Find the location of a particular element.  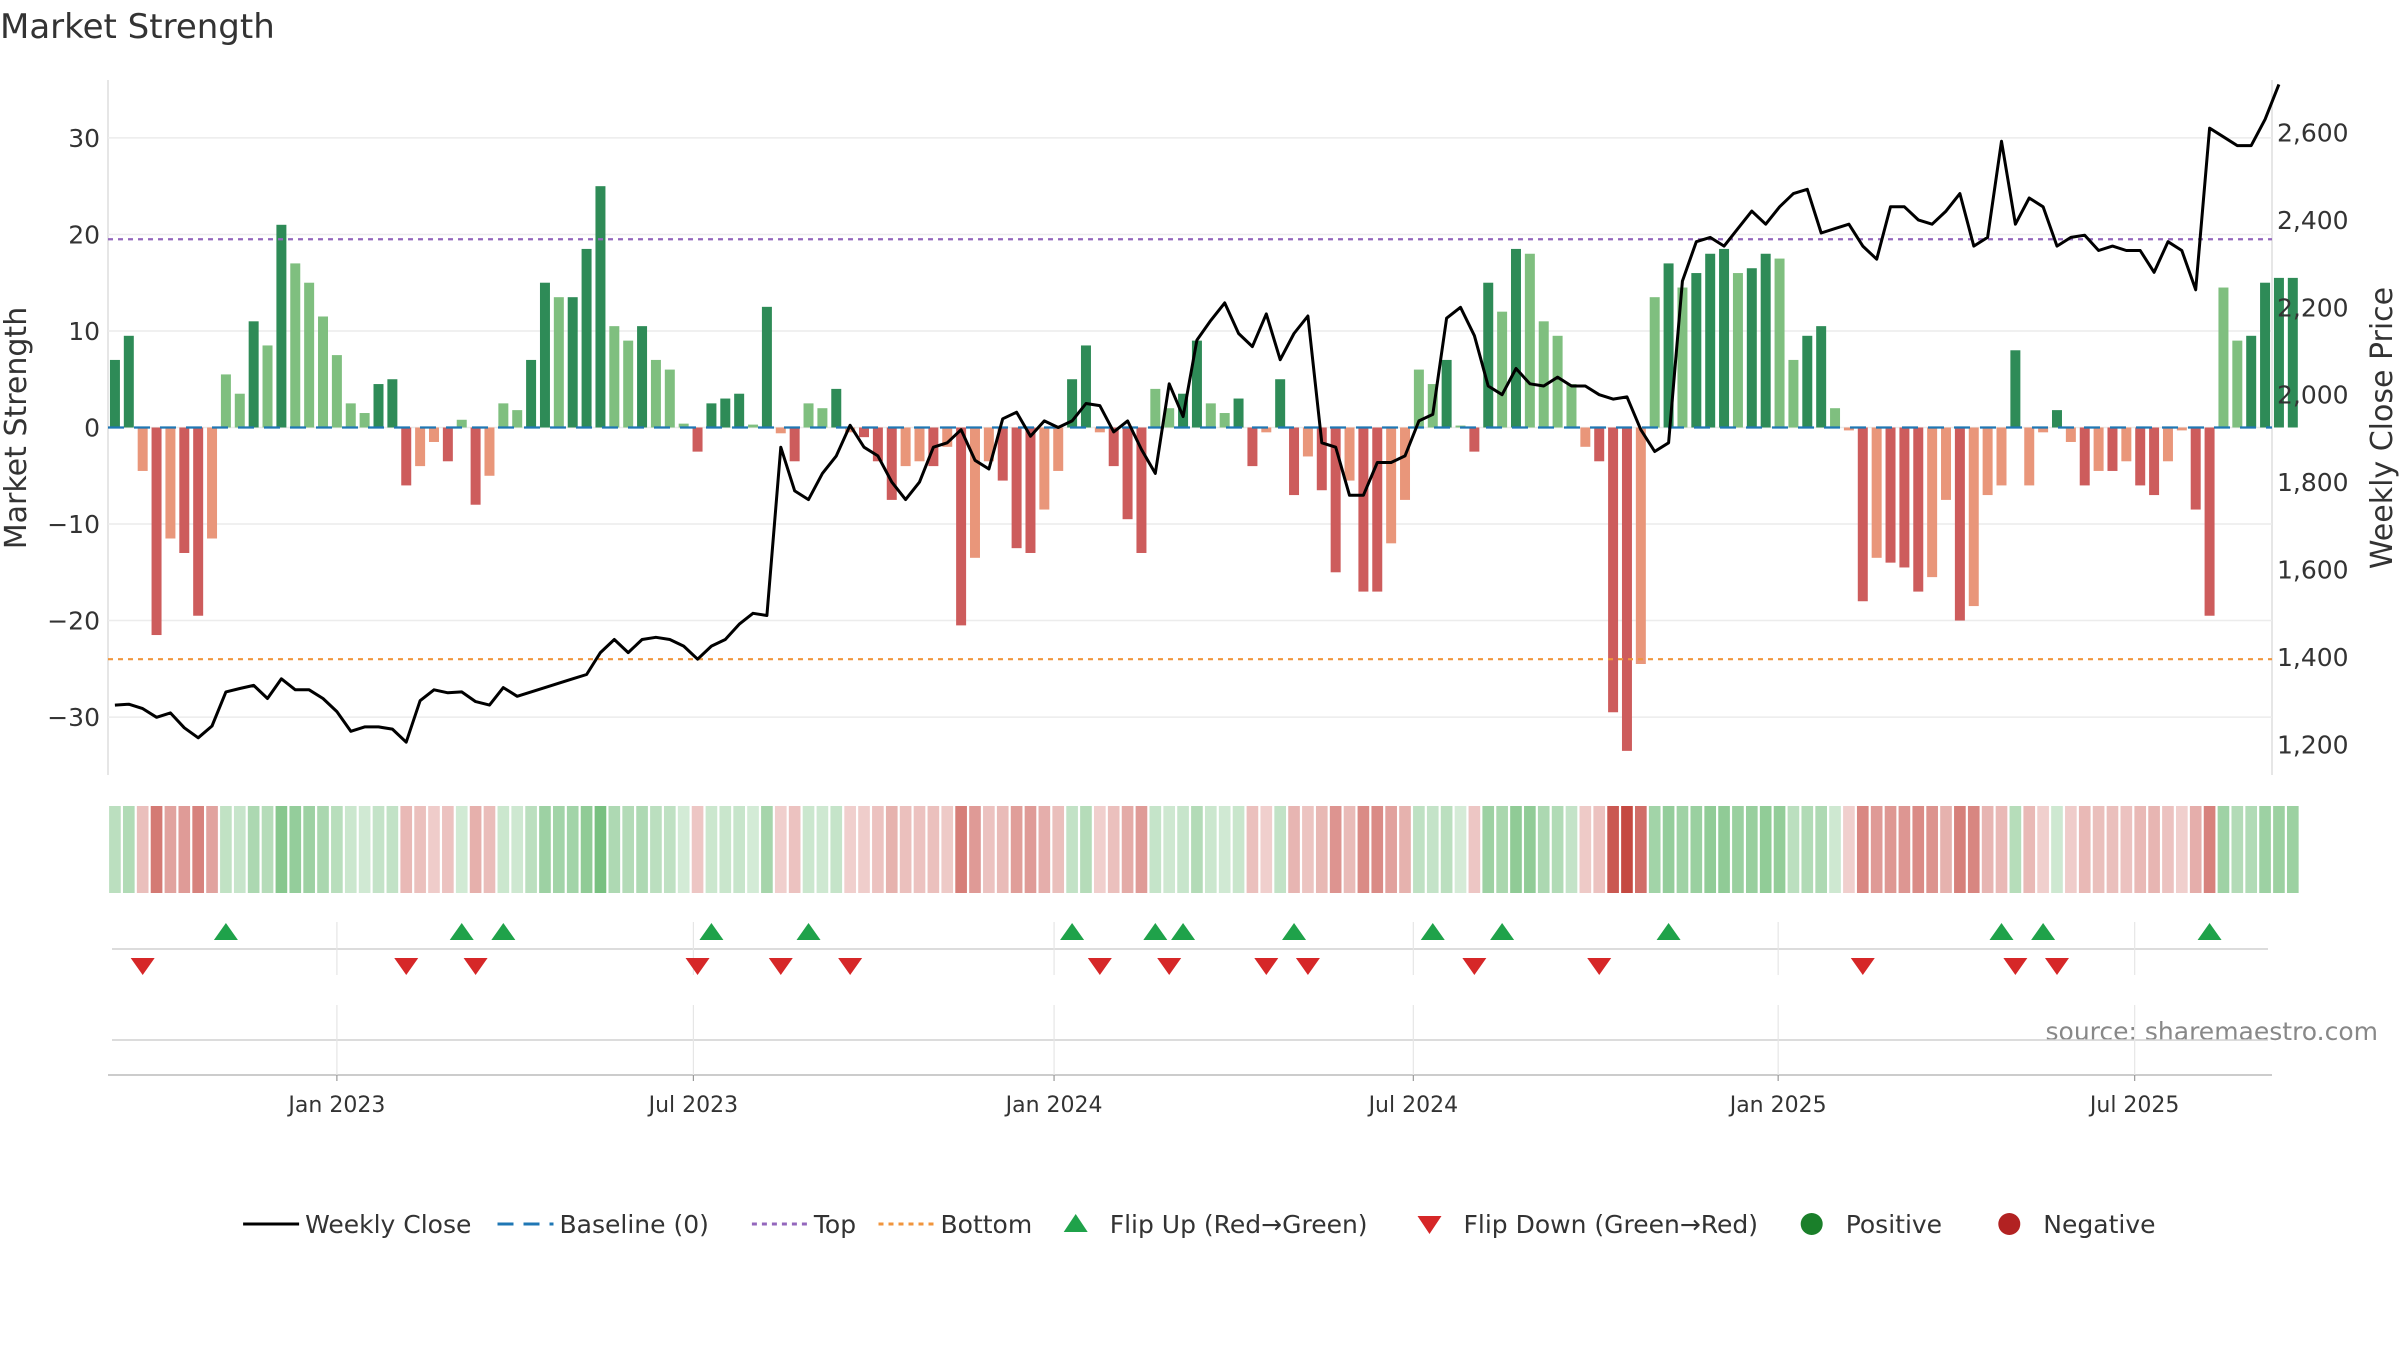

legend-label: Bottom is located at coordinates (987, 1224).